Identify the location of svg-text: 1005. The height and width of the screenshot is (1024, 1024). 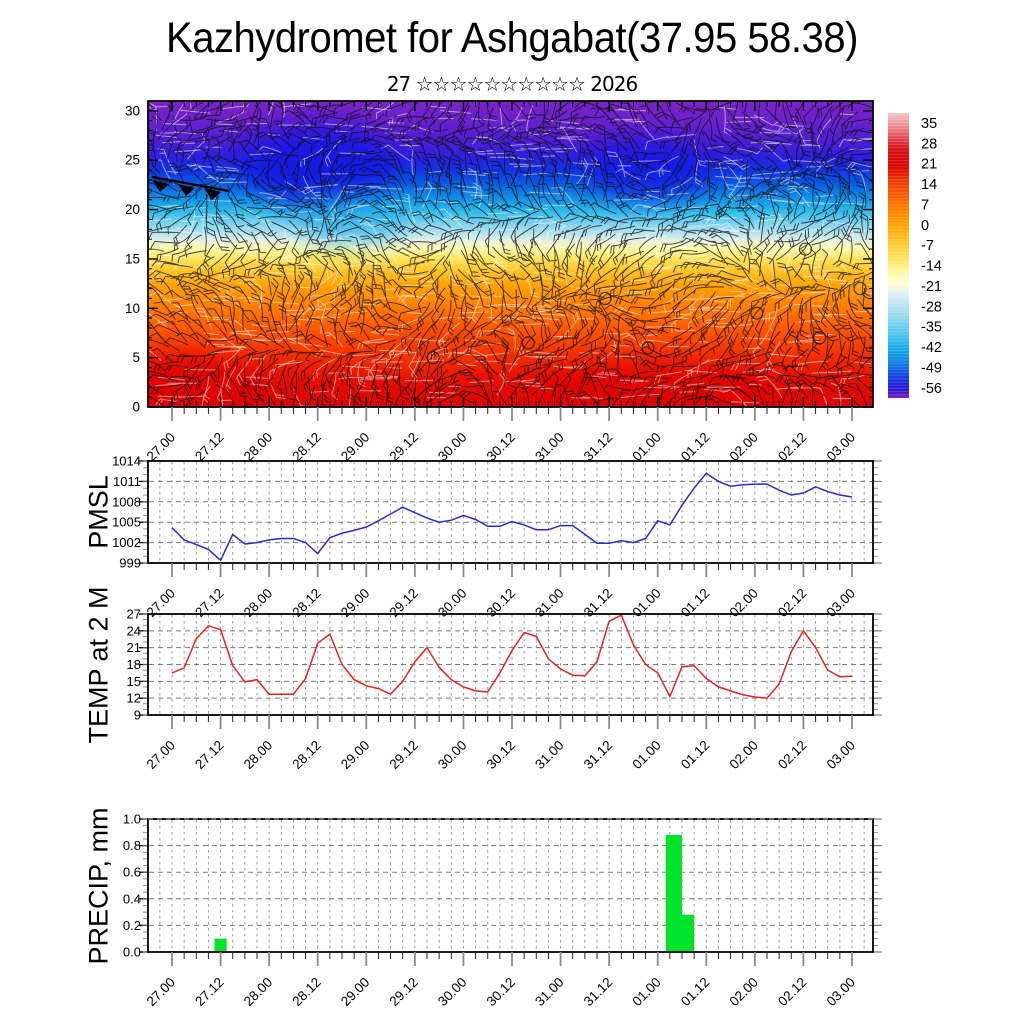
(126, 522).